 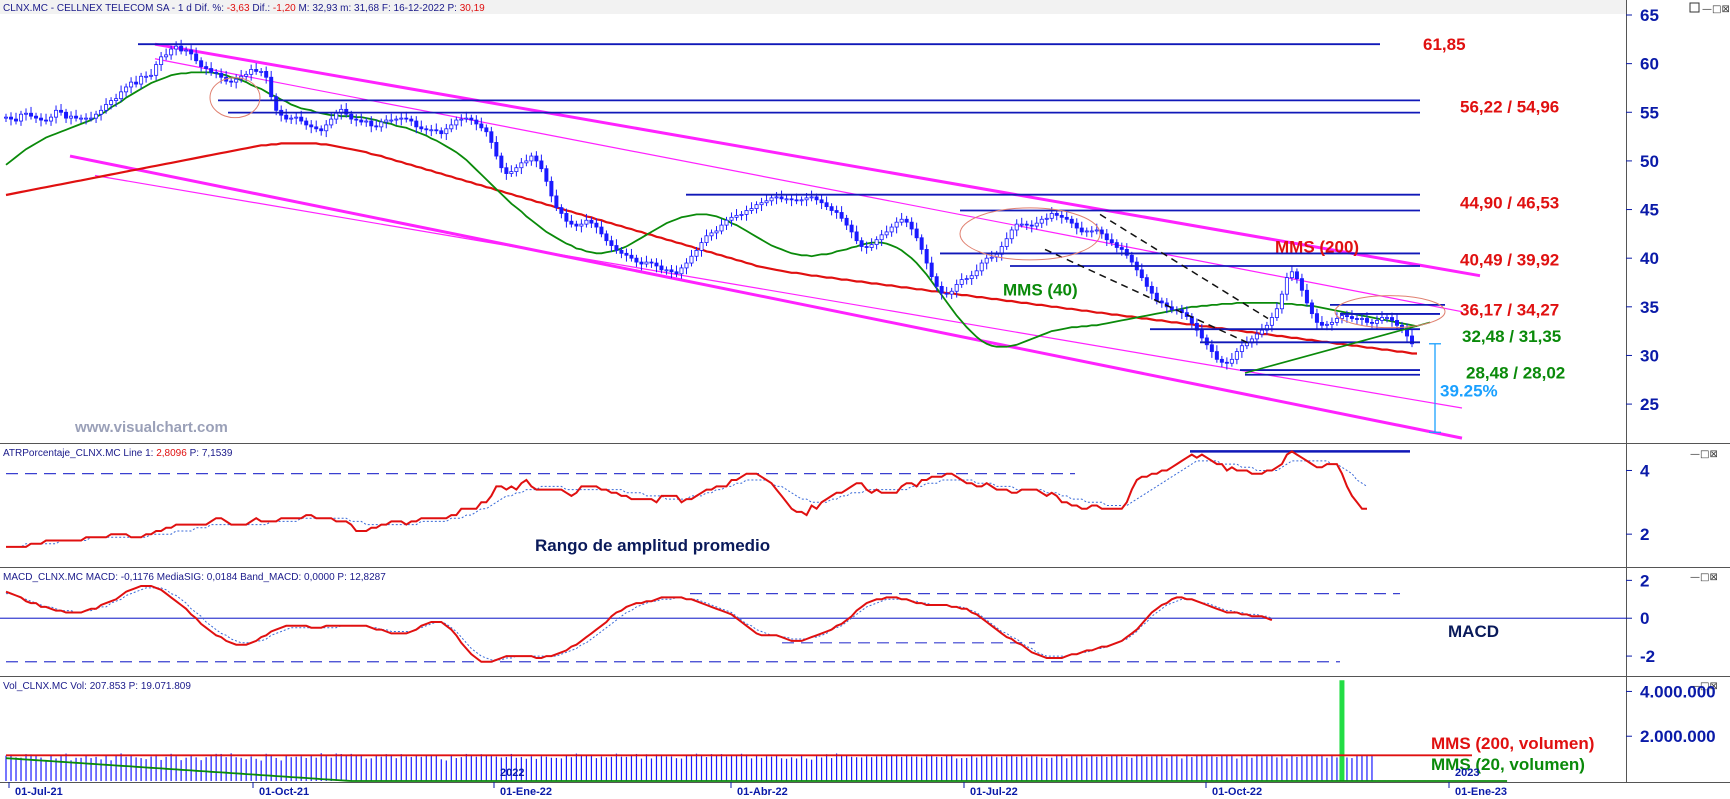 What do you see at coordinates (1444, 44) in the screenshot?
I see `level-label: 61,85` at bounding box center [1444, 44].